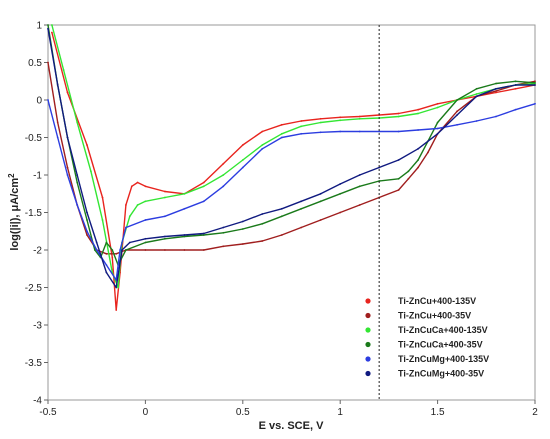 The image size is (550, 439). Describe the element at coordinates (34, 363) in the screenshot. I see `y-tick-label: -3.5` at that location.